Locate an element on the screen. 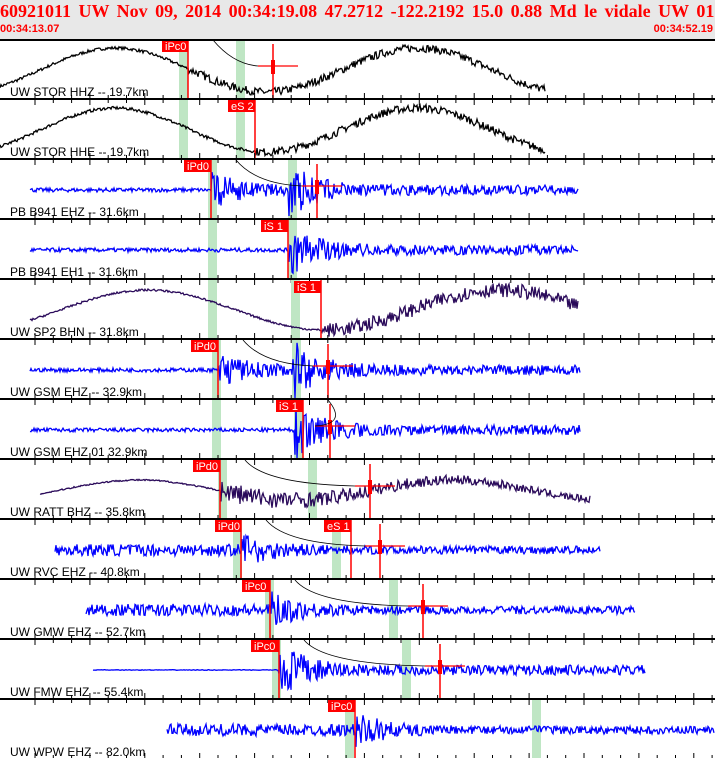  trace-label: UW FMW EHZ -- 55.4km is located at coordinates (76, 692).